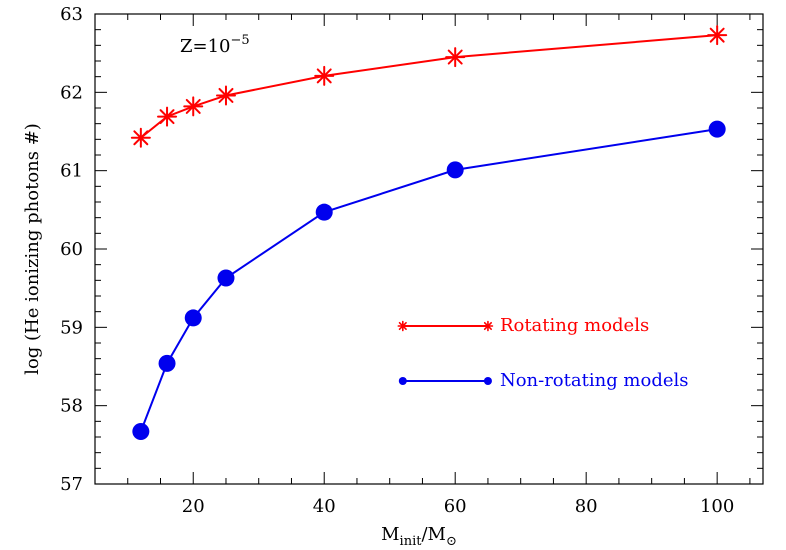 The height and width of the screenshot is (550, 786). I want to click on y-tick-labels: 57 58 59 60 61 62 63, so click(71, 249).